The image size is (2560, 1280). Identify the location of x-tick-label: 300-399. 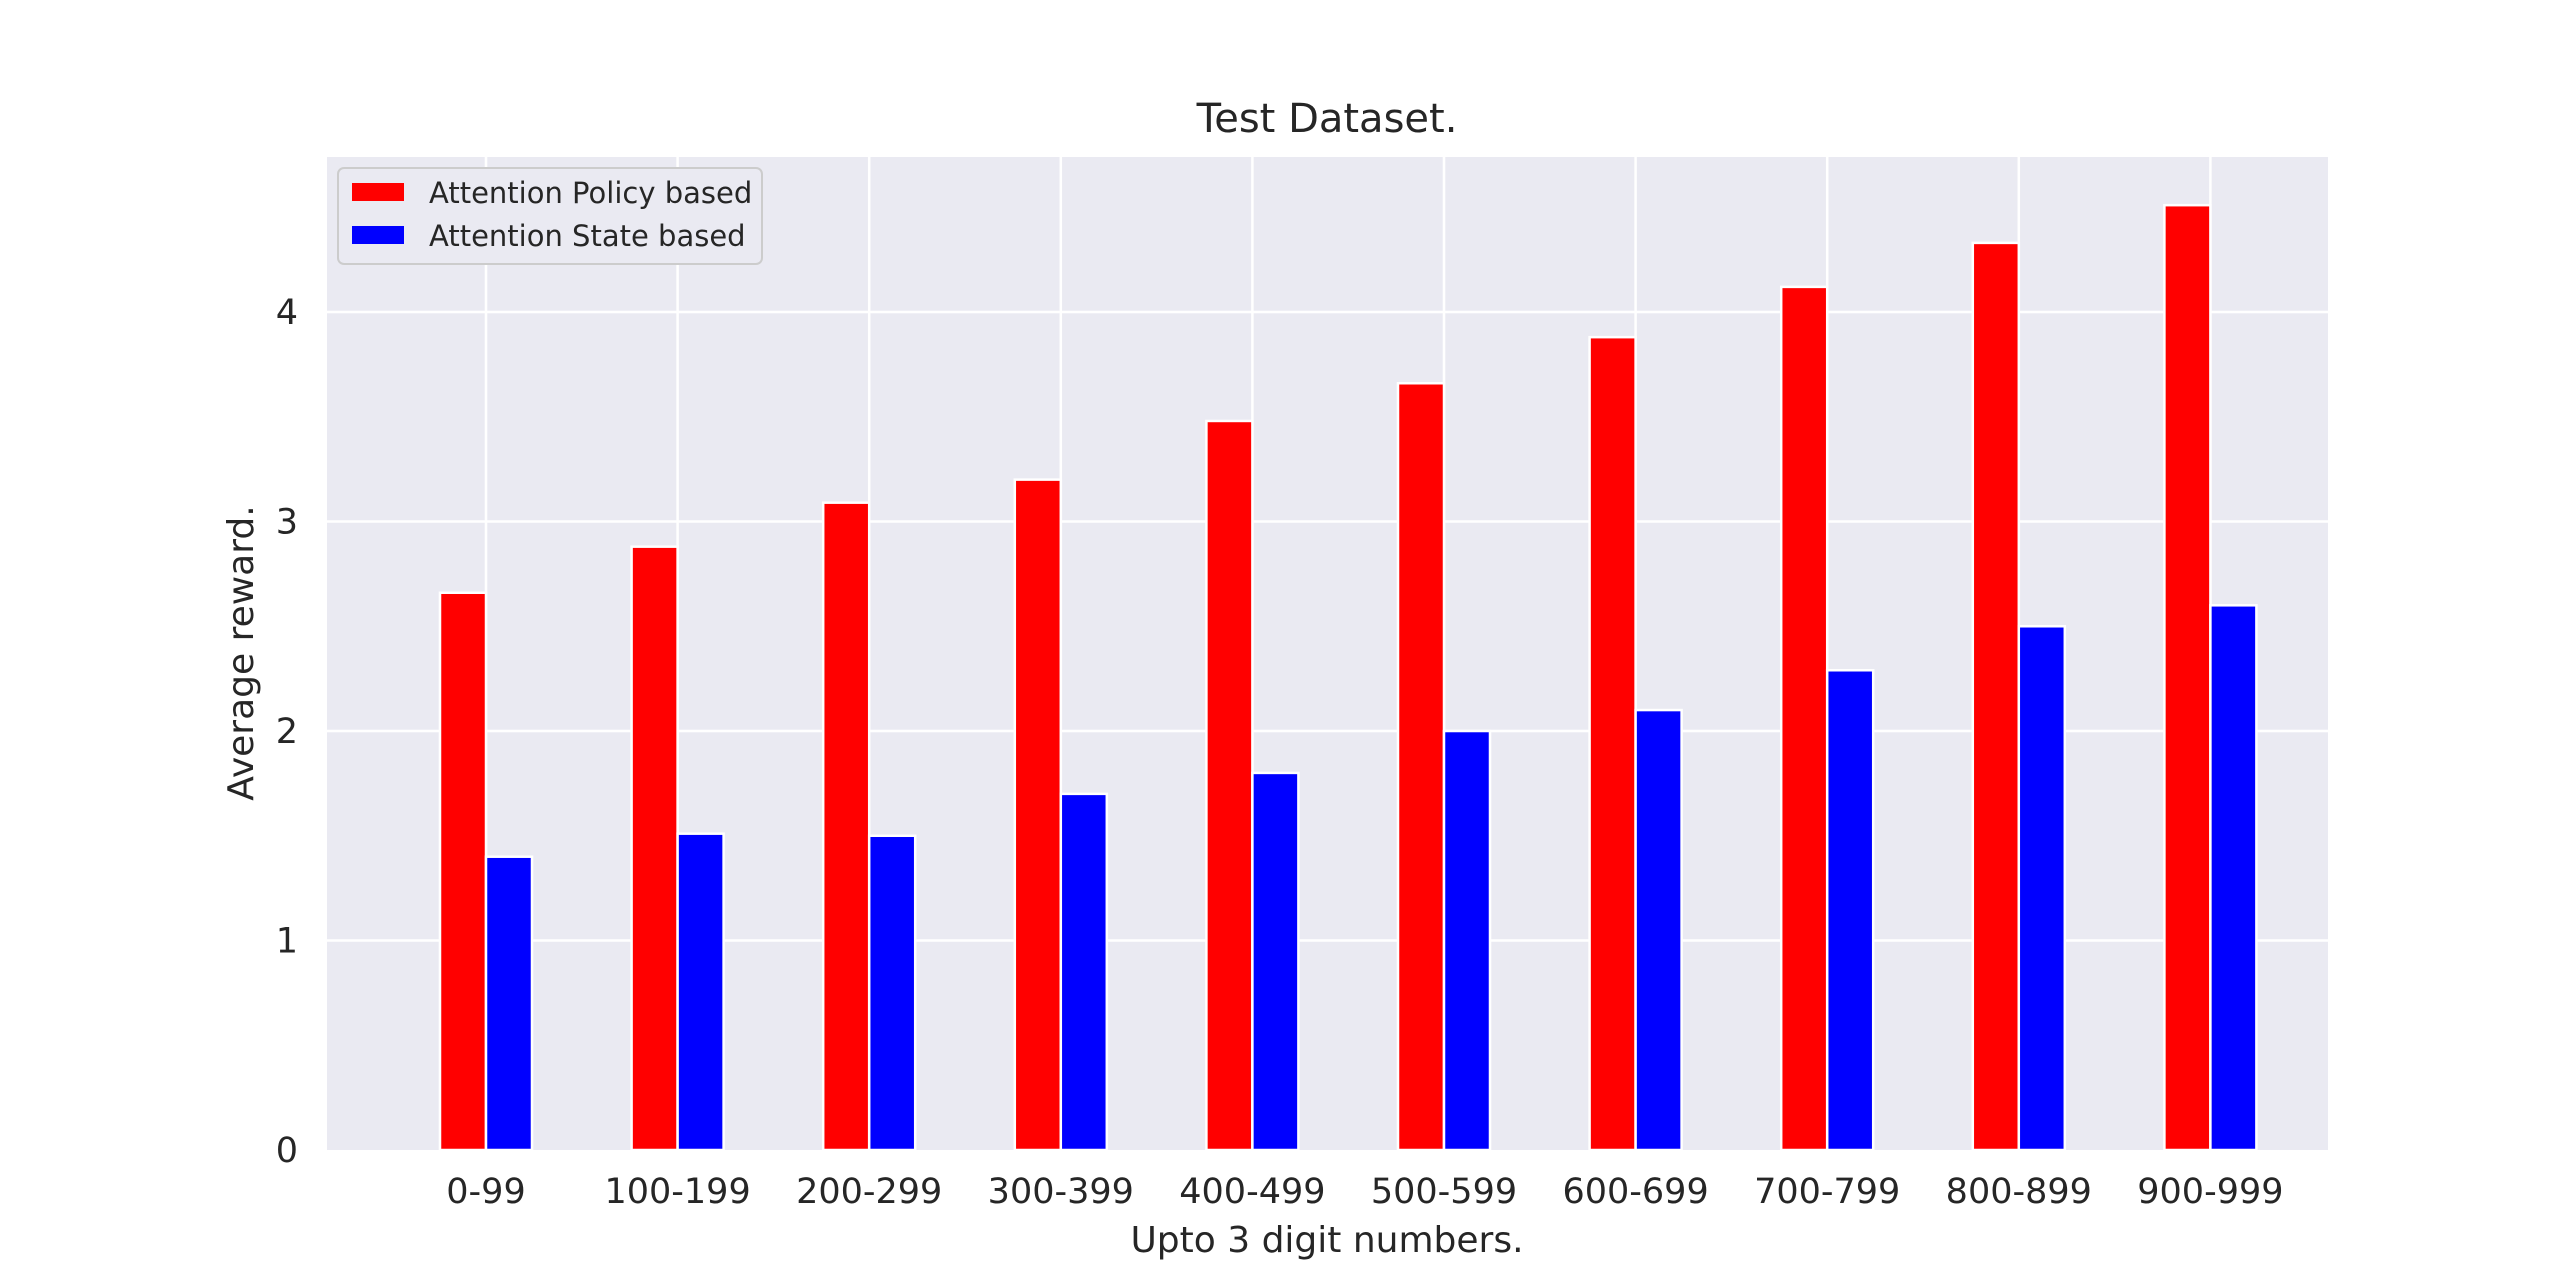
(1061, 1192).